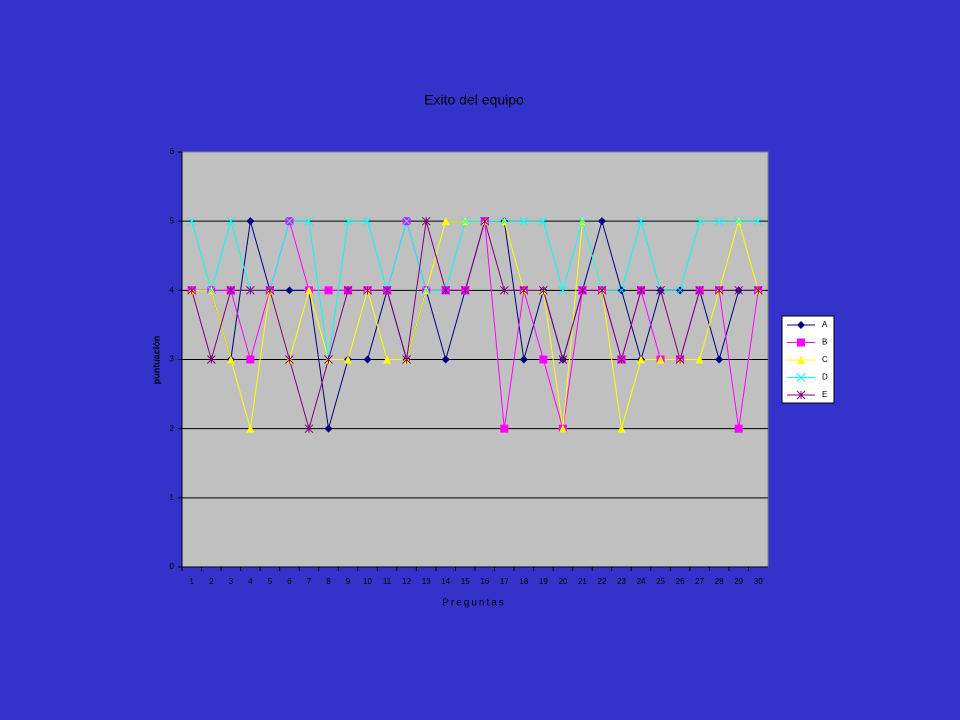 The height and width of the screenshot is (720, 960). Describe the element at coordinates (474, 603) in the screenshot. I see `x-axis-label: Preguntas` at that location.